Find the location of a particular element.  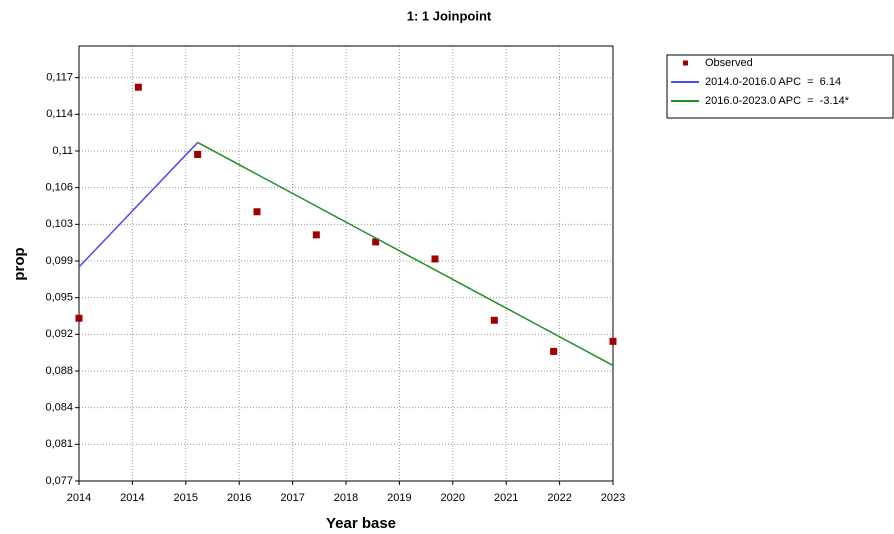

y-tick-label: 0,081 is located at coordinates (59, 444).